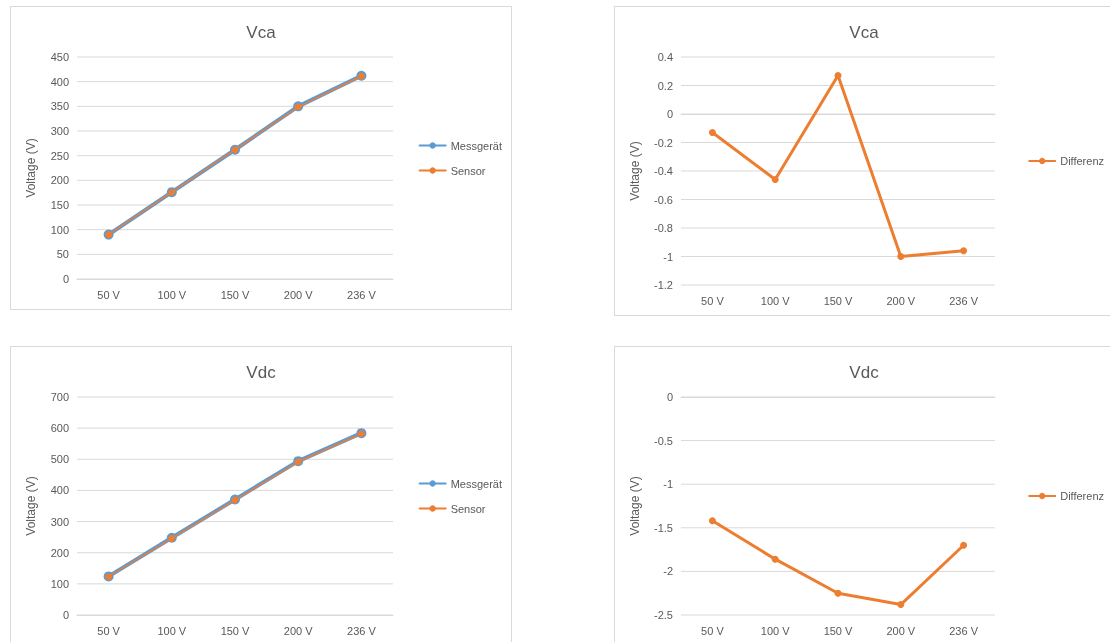 Image resolution: width=1110 pixels, height=642 pixels. Describe the element at coordinates (62, 254) in the screenshot. I see `y-tick-label: 50` at that location.